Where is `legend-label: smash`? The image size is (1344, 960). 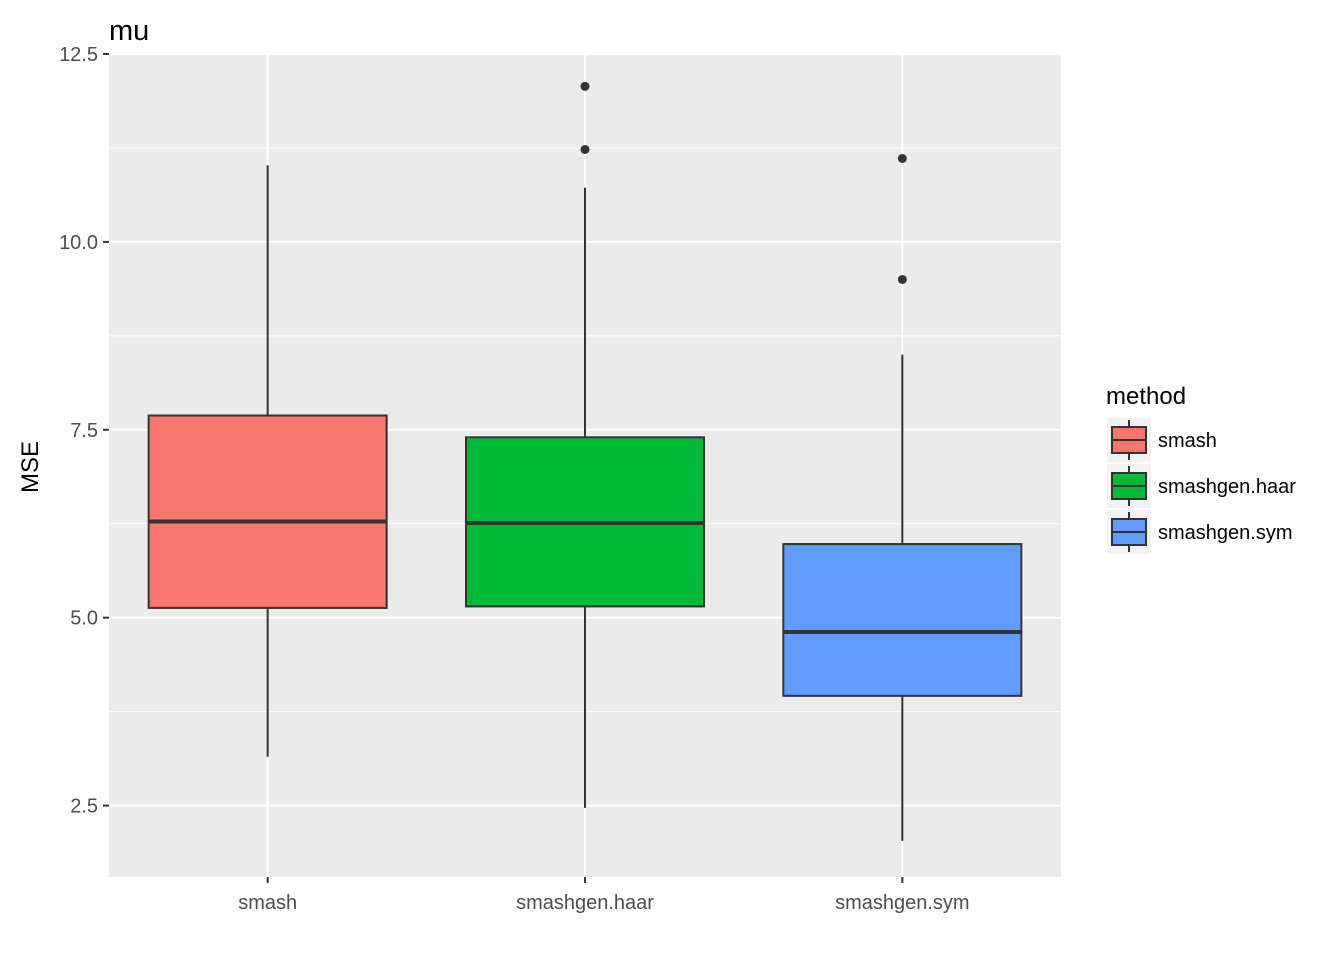
legend-label: smash is located at coordinates (1187, 441).